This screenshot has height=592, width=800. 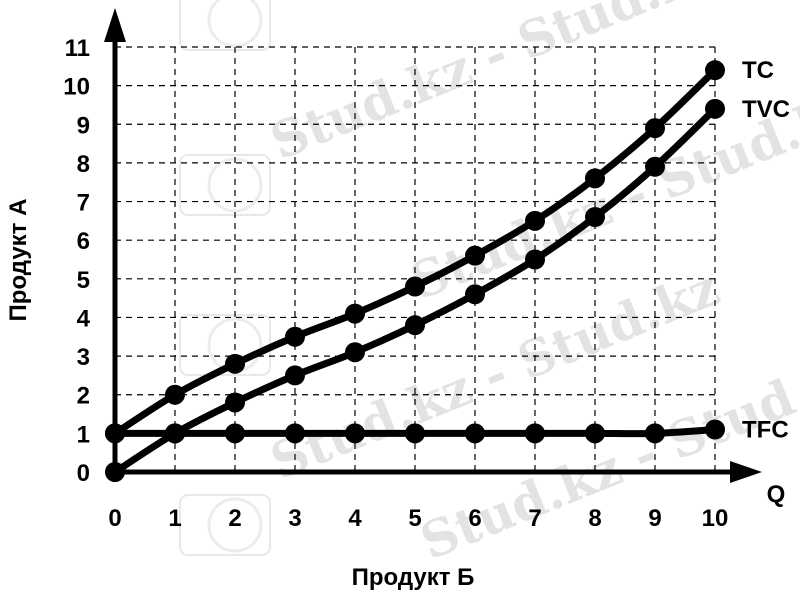 What do you see at coordinates (174, 518) in the screenshot?
I see `x-tick-label: 1` at bounding box center [174, 518].